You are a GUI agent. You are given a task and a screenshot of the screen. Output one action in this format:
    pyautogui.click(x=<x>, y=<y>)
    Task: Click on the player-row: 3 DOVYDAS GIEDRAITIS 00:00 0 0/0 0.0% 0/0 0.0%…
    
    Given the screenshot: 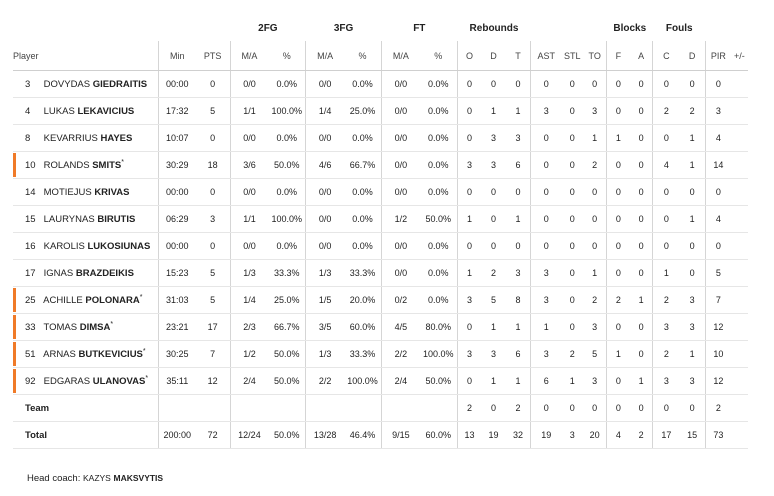 What is the action you would take?
    pyautogui.click(x=380, y=84)
    